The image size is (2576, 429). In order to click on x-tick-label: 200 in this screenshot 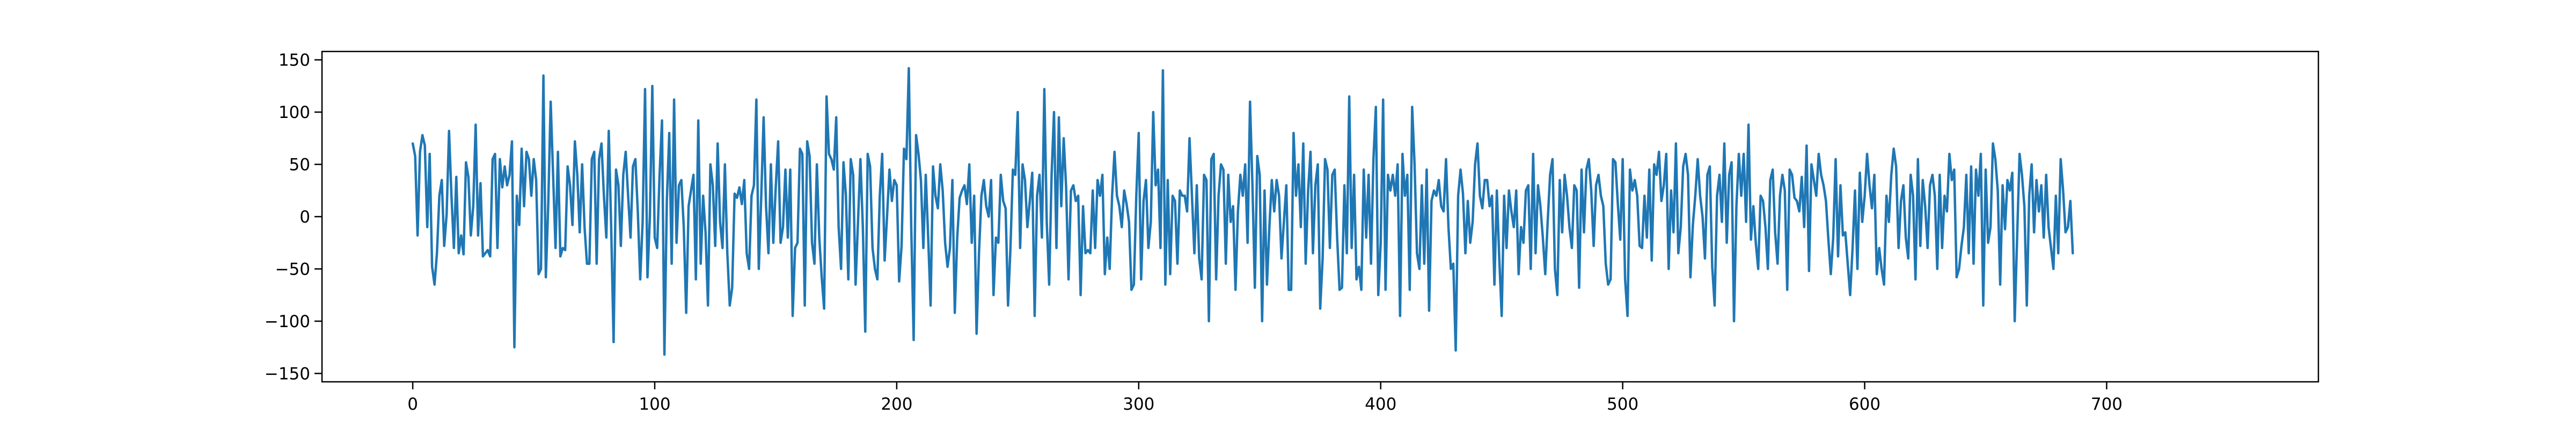, I will do `click(896, 404)`.